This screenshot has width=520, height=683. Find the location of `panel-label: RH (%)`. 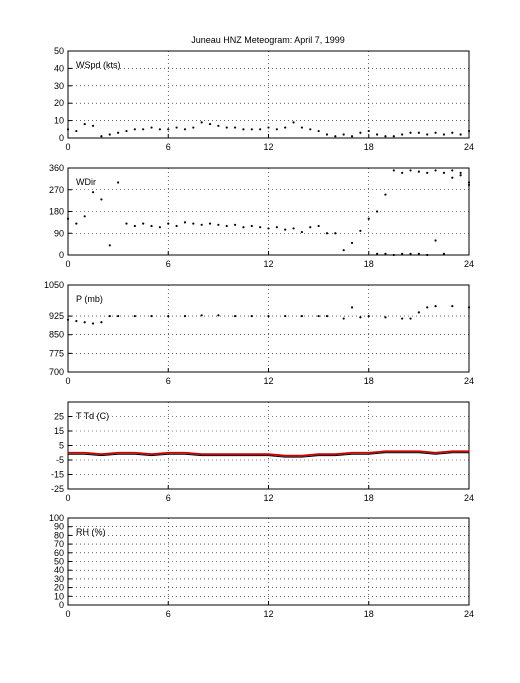

panel-label: RH (%) is located at coordinates (91, 532).